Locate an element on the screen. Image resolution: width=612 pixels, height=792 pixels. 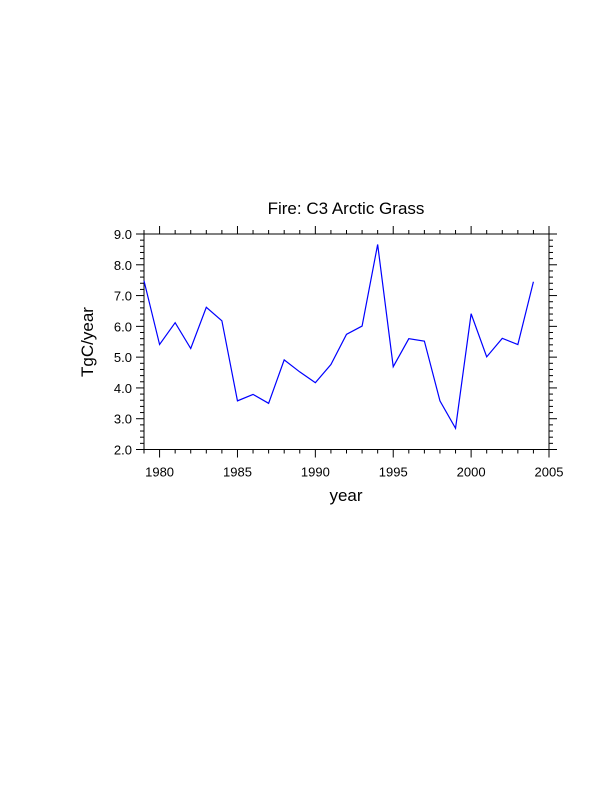
y-tick-label: 5.0 is located at coordinates (123, 357).